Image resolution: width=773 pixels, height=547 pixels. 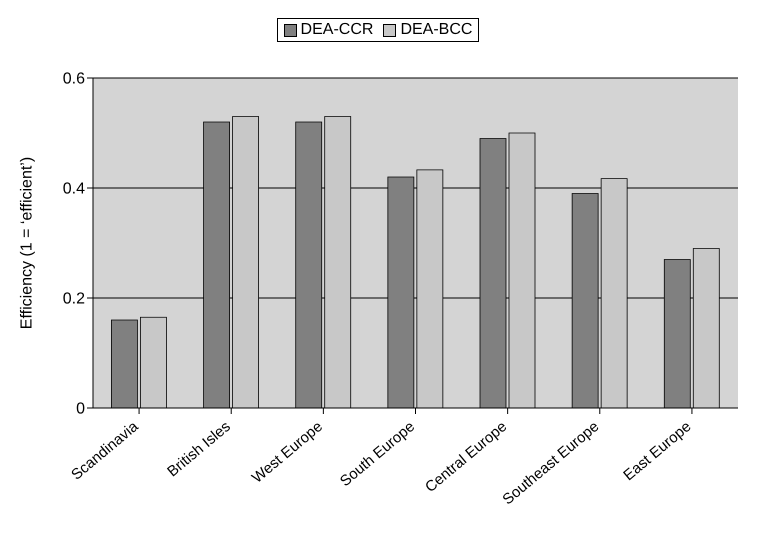 I want to click on y-tick-label: 0.2, so click(x=74, y=299).